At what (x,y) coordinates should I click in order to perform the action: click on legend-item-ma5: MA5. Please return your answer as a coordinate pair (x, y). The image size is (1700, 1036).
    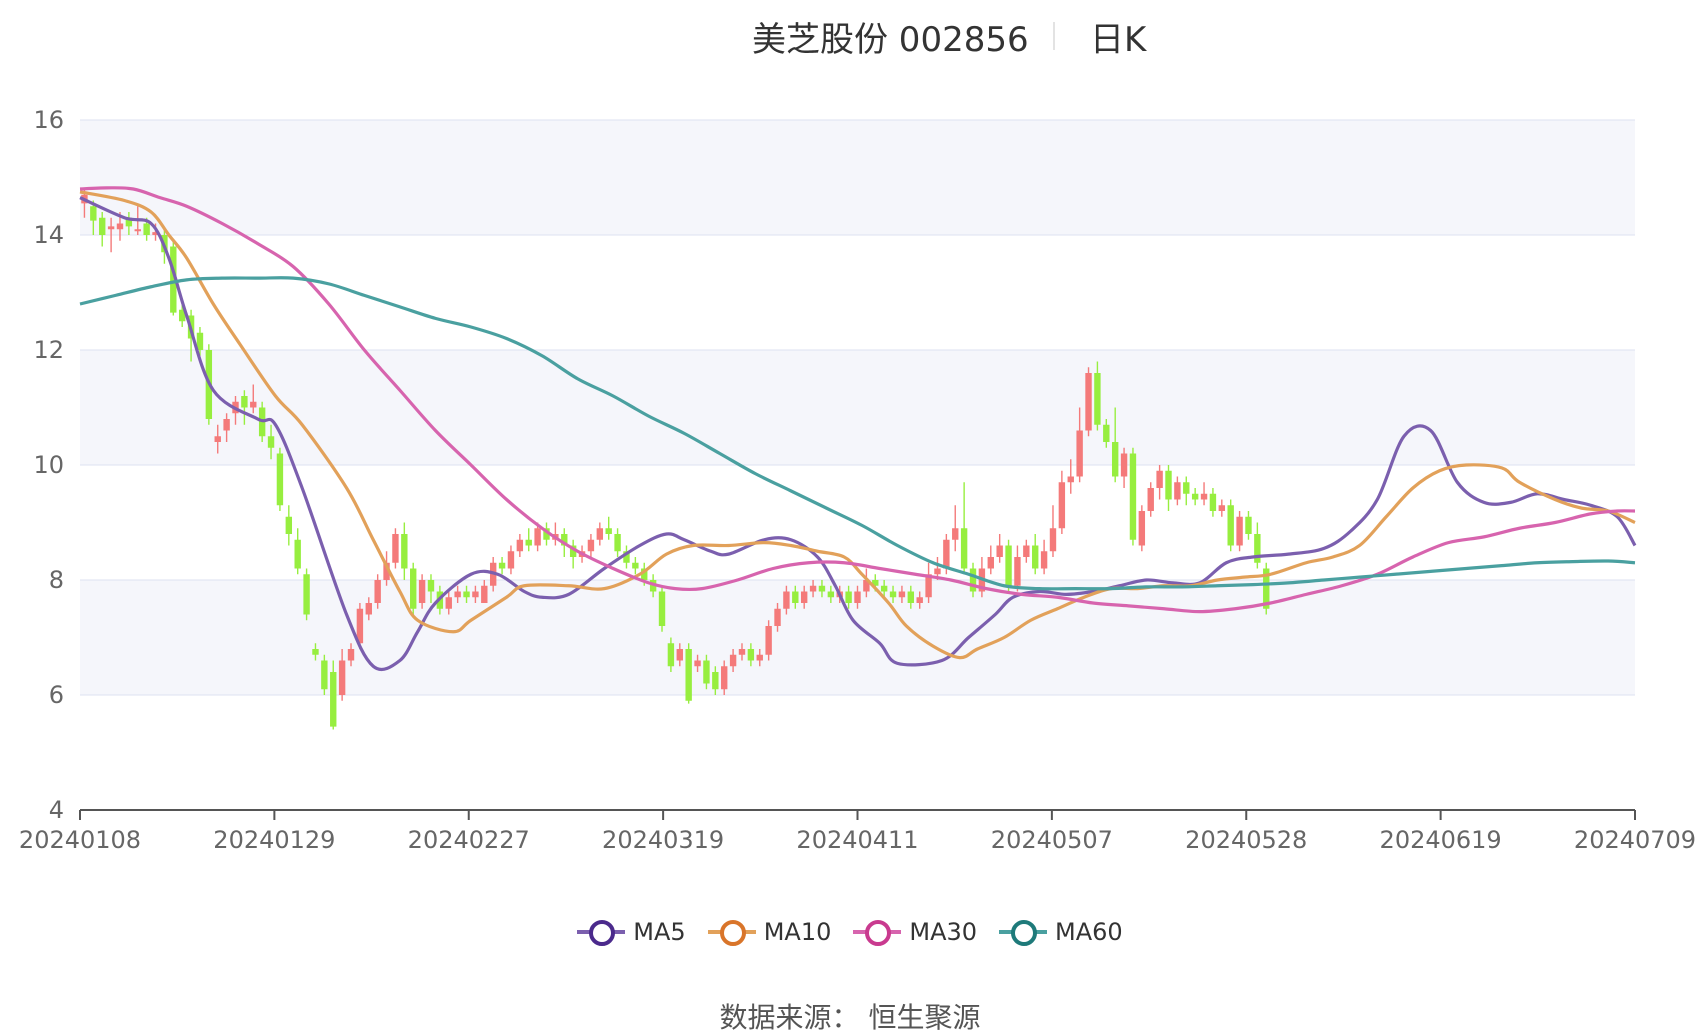
    Looking at the image, I should click on (631, 932).